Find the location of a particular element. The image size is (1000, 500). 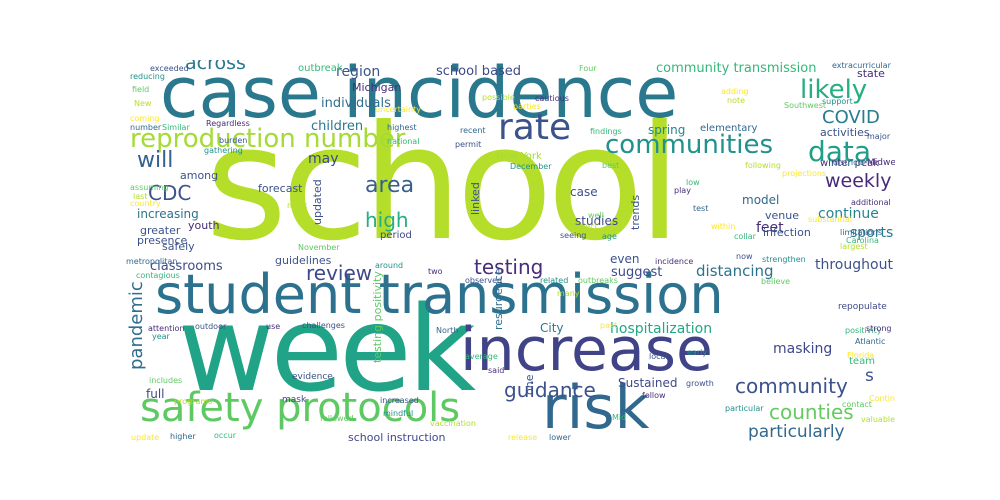

word-case: case is located at coordinates (584, 192).